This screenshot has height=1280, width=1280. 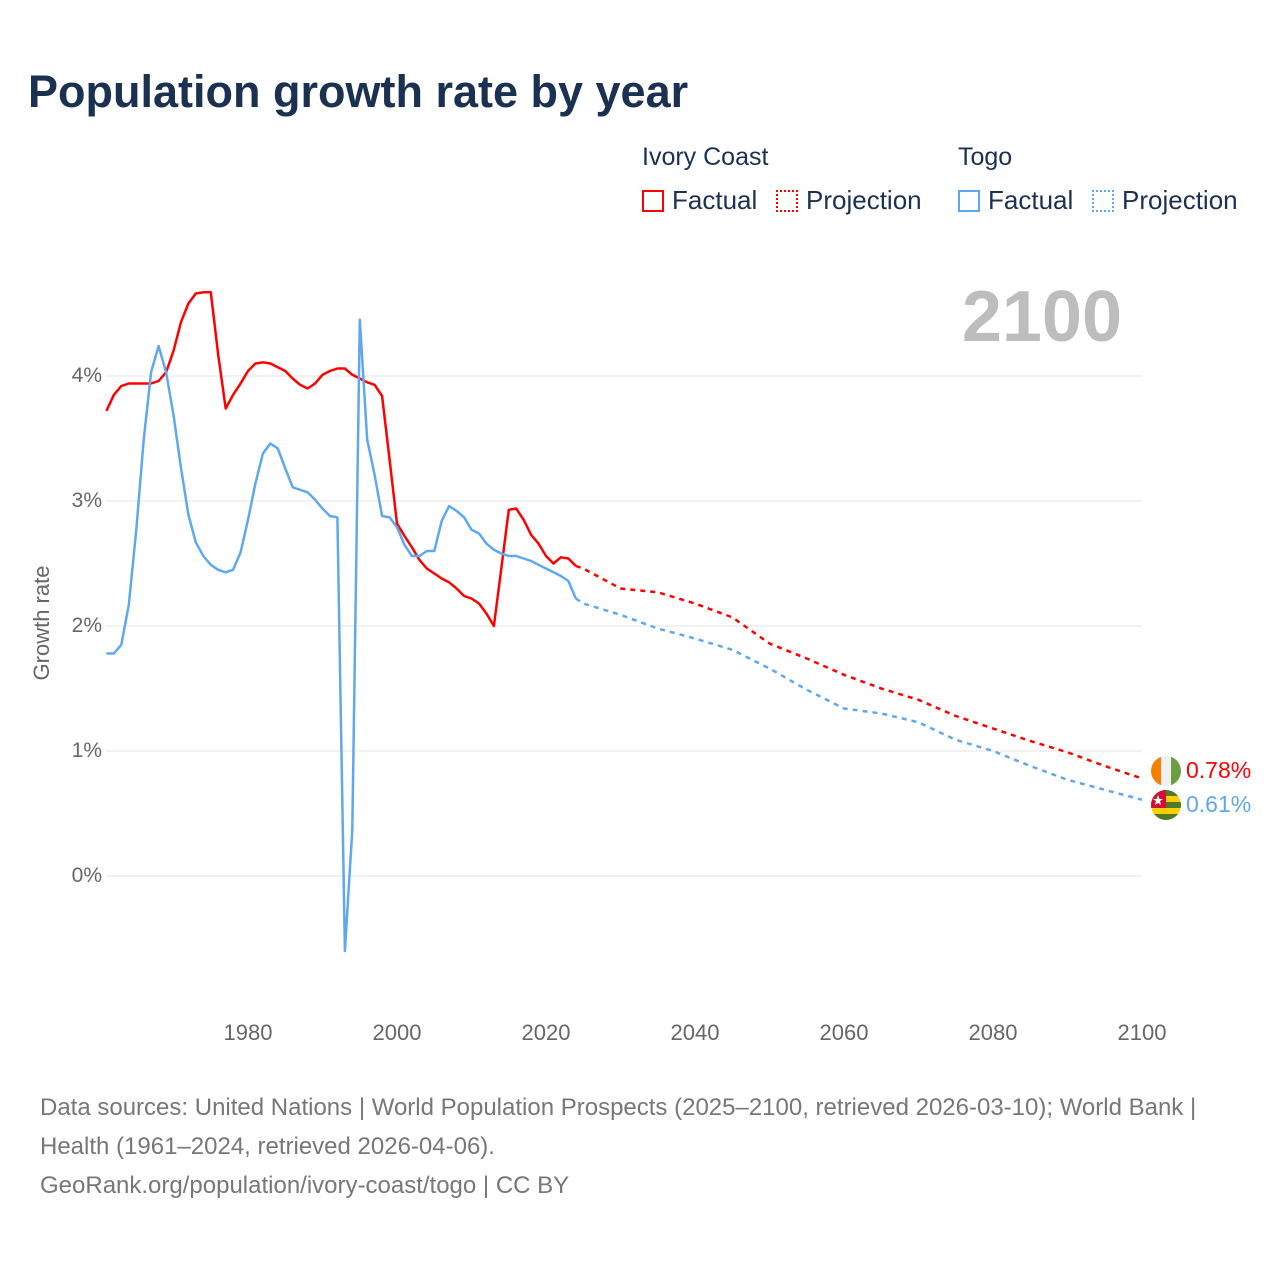 I want to click on legend-togo-factual: Factual, so click(x=1015, y=200).